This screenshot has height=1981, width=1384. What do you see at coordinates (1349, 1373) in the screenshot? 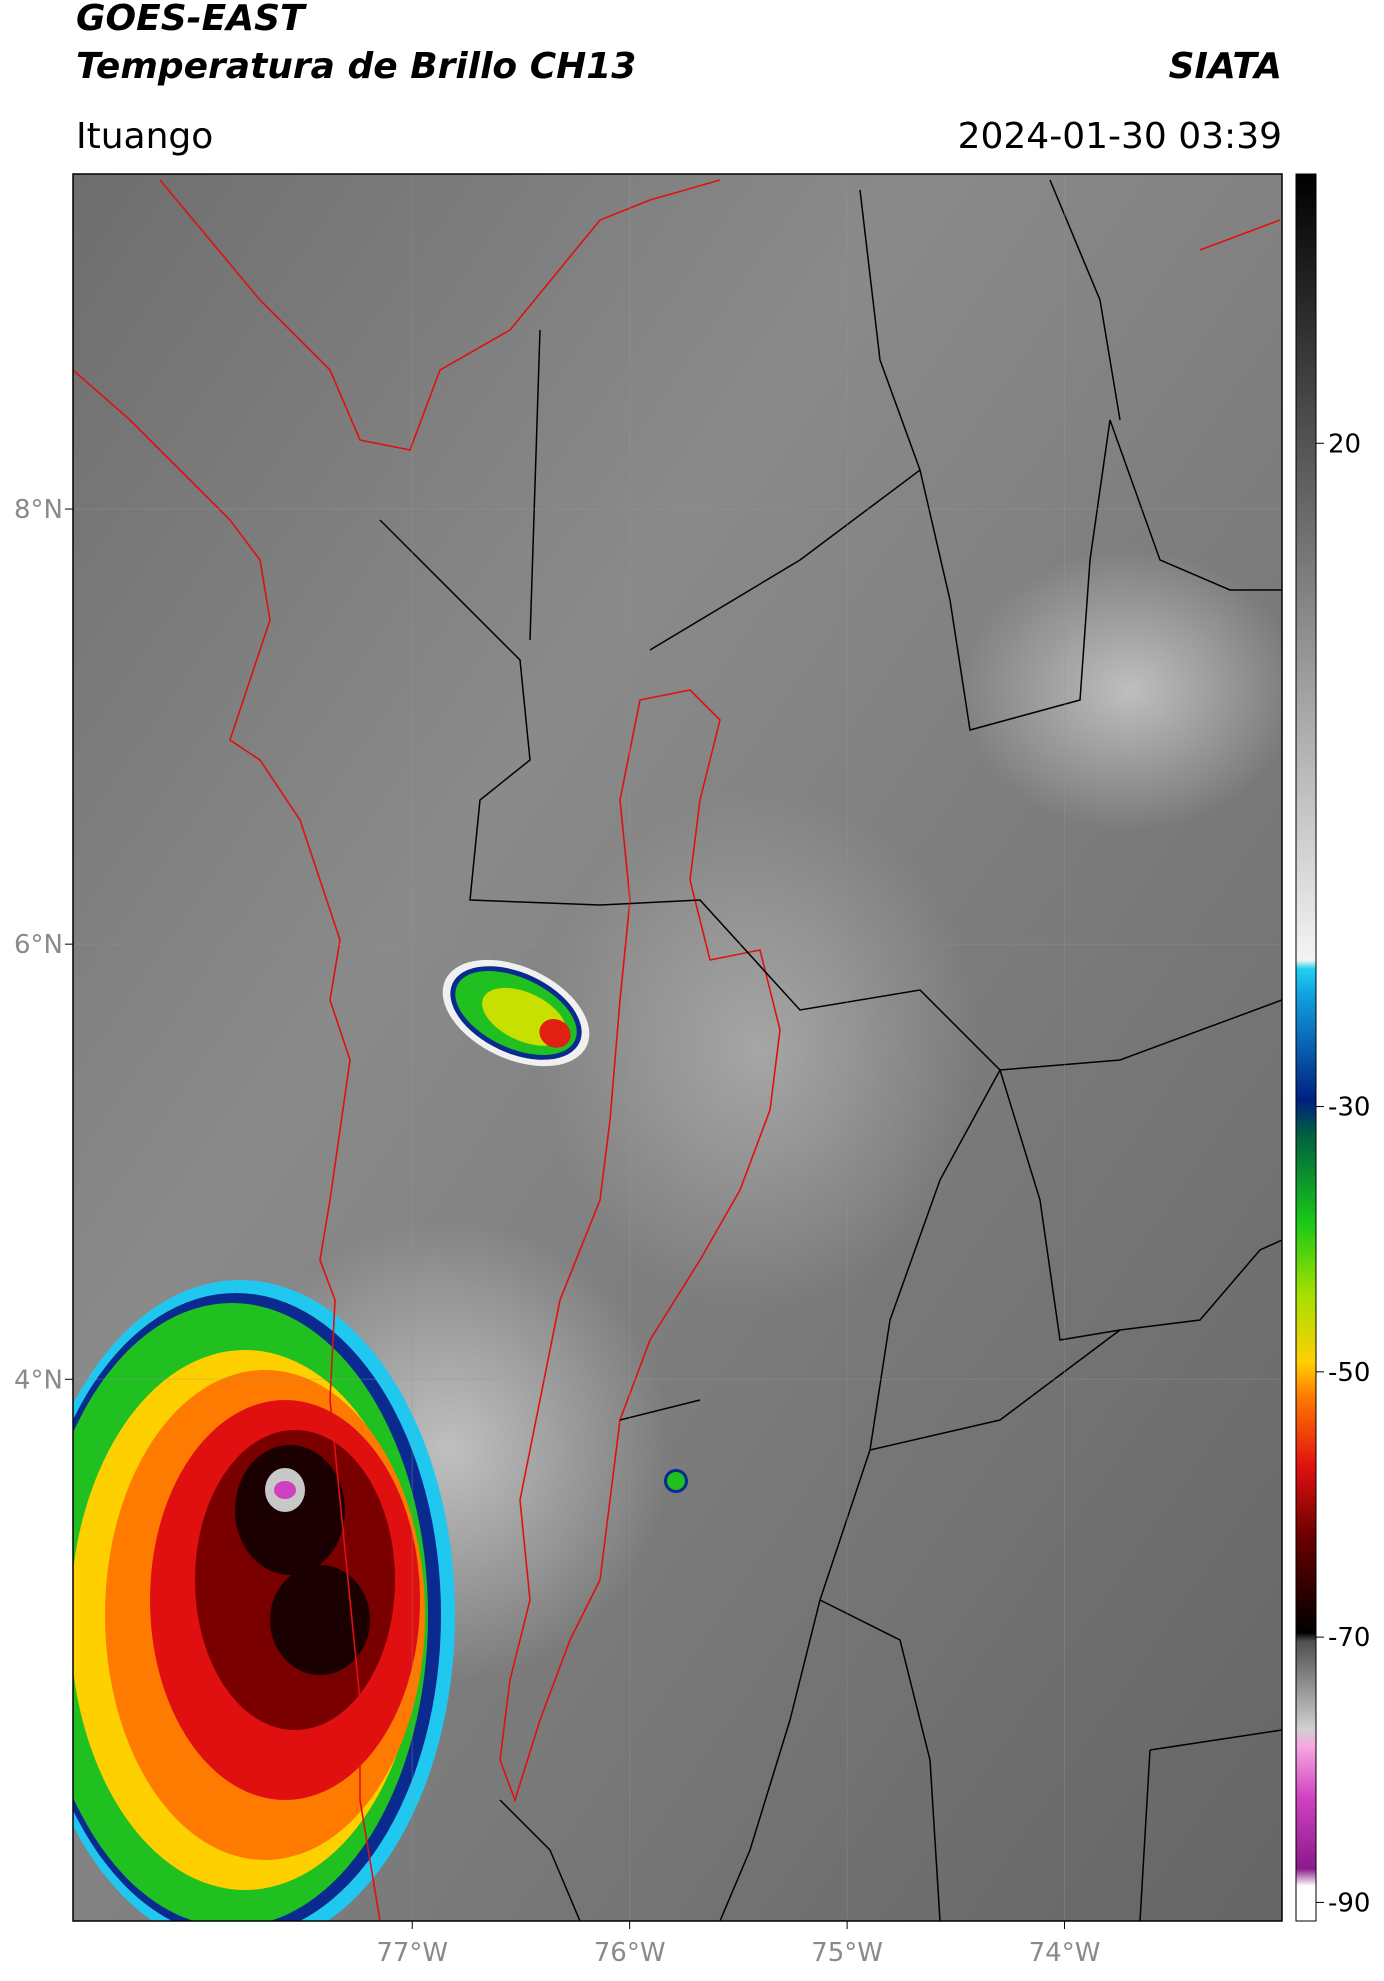
I see `colorbar-label: -50` at bounding box center [1349, 1373].